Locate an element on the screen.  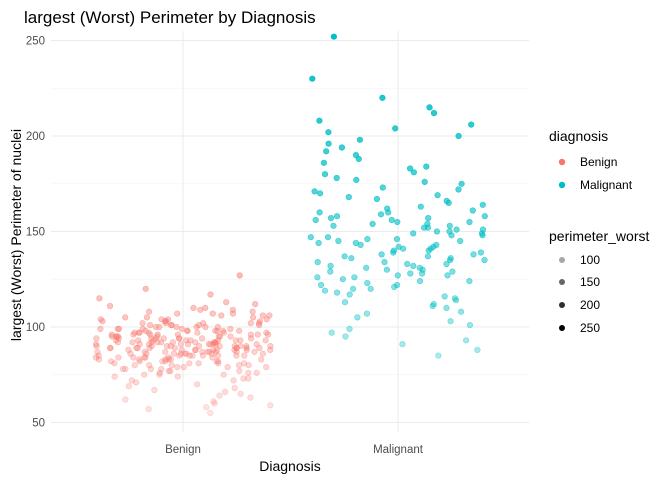
legend-label-200: 200 is located at coordinates (590, 305).